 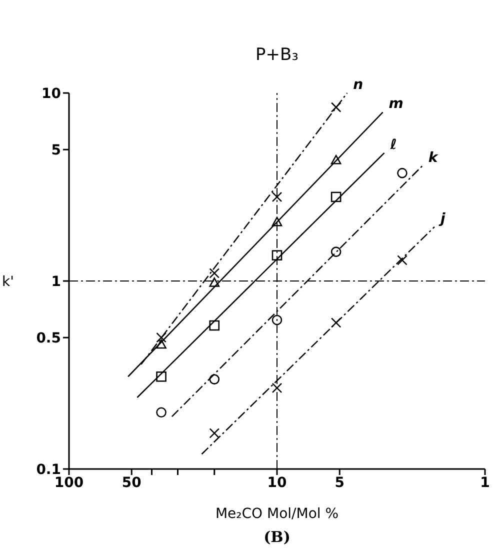 What do you see at coordinates (52, 94) in the screenshot?
I see `y-tick-label: 10` at bounding box center [52, 94].